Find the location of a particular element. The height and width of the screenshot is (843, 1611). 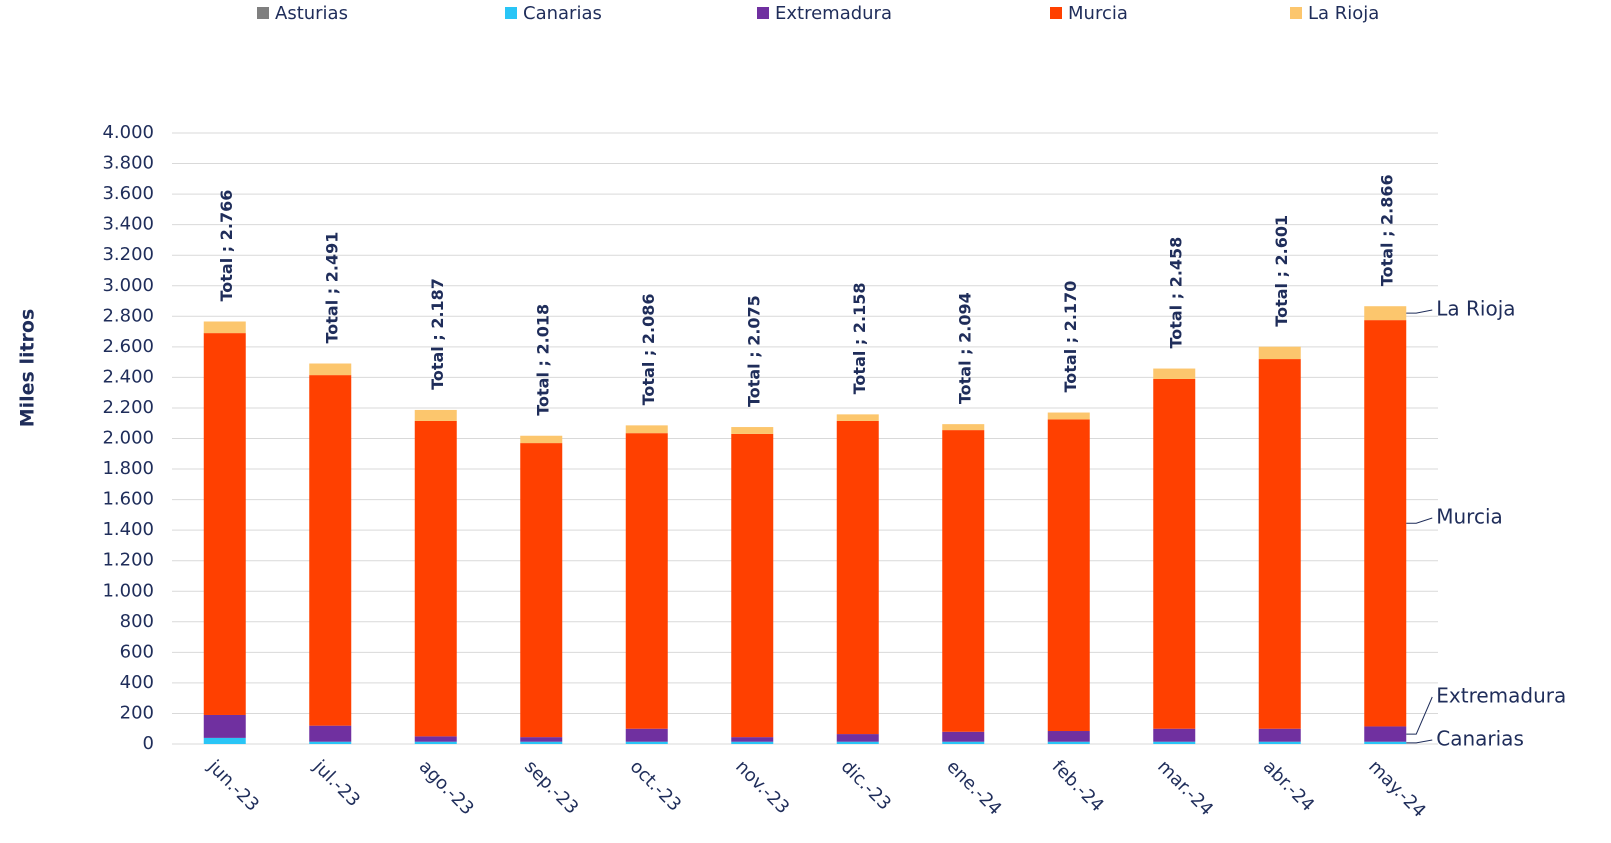

legend-label: Canarias is located at coordinates (562, 13).